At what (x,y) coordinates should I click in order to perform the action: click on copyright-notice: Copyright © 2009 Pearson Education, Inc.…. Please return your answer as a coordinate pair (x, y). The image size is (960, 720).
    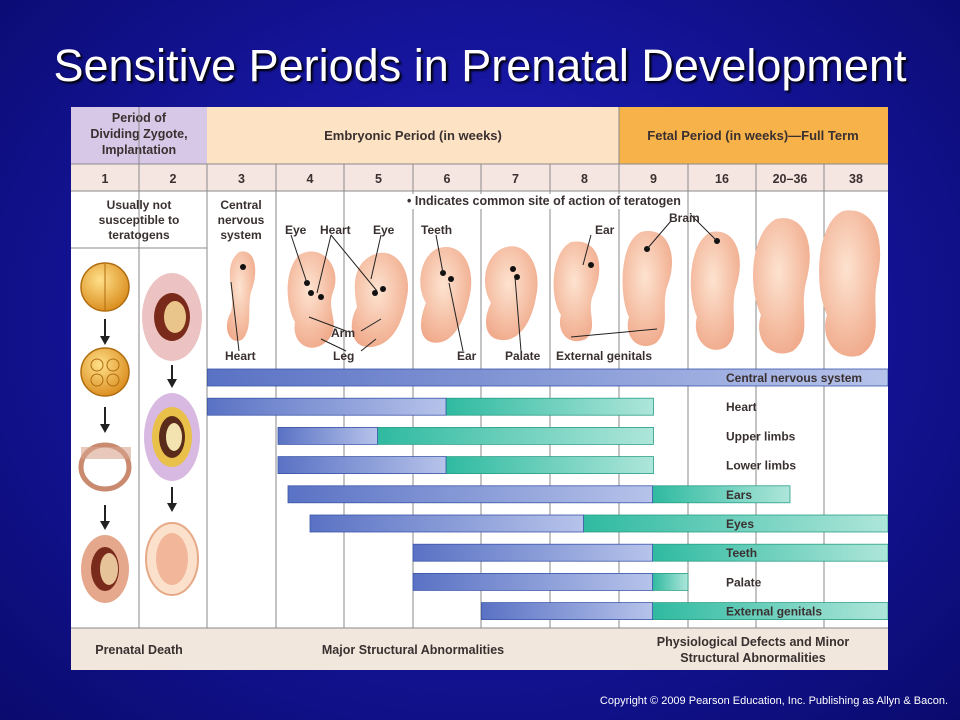
    Looking at the image, I should click on (773, 701).